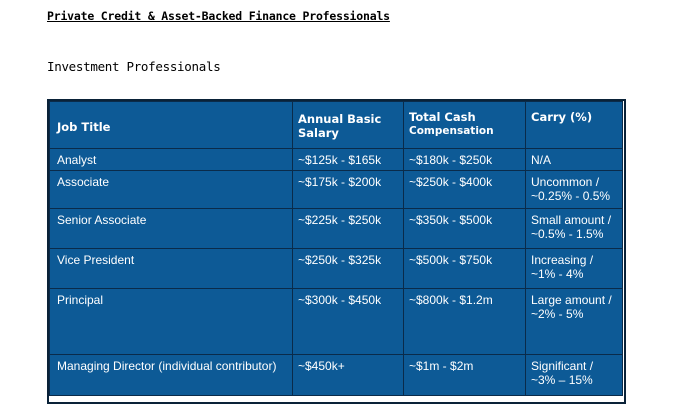 This screenshot has width=680, height=413. What do you see at coordinates (134, 66) in the screenshot?
I see `section-heading: Investment Professionals` at bounding box center [134, 66].